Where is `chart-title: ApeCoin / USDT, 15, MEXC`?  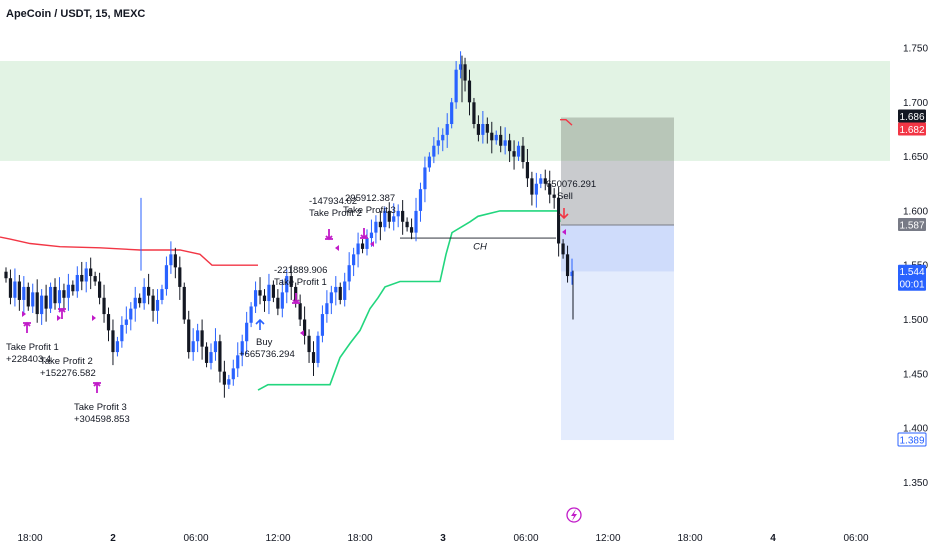 chart-title: ApeCoin / USDT, 15, MEXC is located at coordinates (76, 14).